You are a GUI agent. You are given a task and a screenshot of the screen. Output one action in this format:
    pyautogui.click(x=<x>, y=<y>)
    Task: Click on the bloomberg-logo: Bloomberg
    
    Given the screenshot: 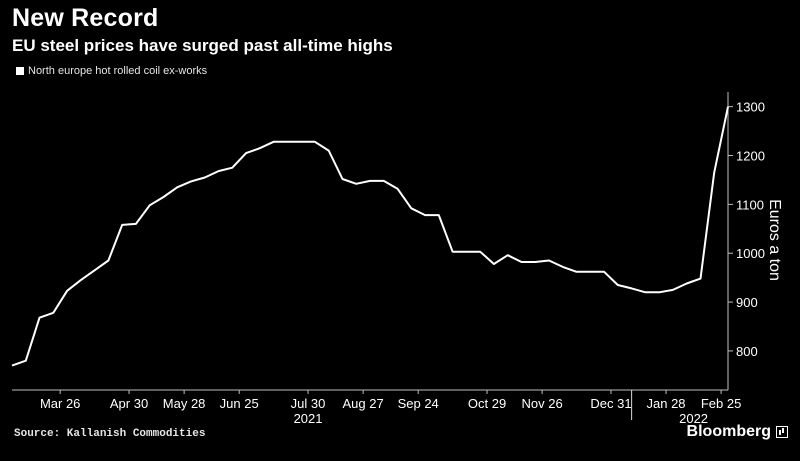 What is the action you would take?
    pyautogui.click(x=737, y=432)
    